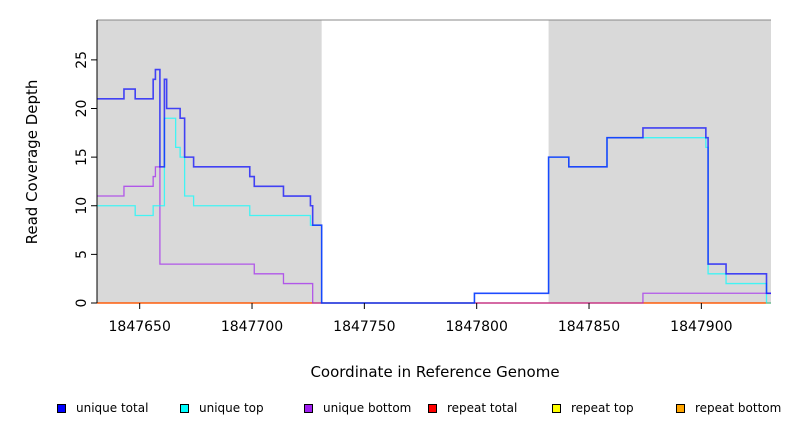 This screenshot has width=792, height=432. What do you see at coordinates (82, 303) in the screenshot?
I see `y-tick-label: 0` at bounding box center [82, 303].